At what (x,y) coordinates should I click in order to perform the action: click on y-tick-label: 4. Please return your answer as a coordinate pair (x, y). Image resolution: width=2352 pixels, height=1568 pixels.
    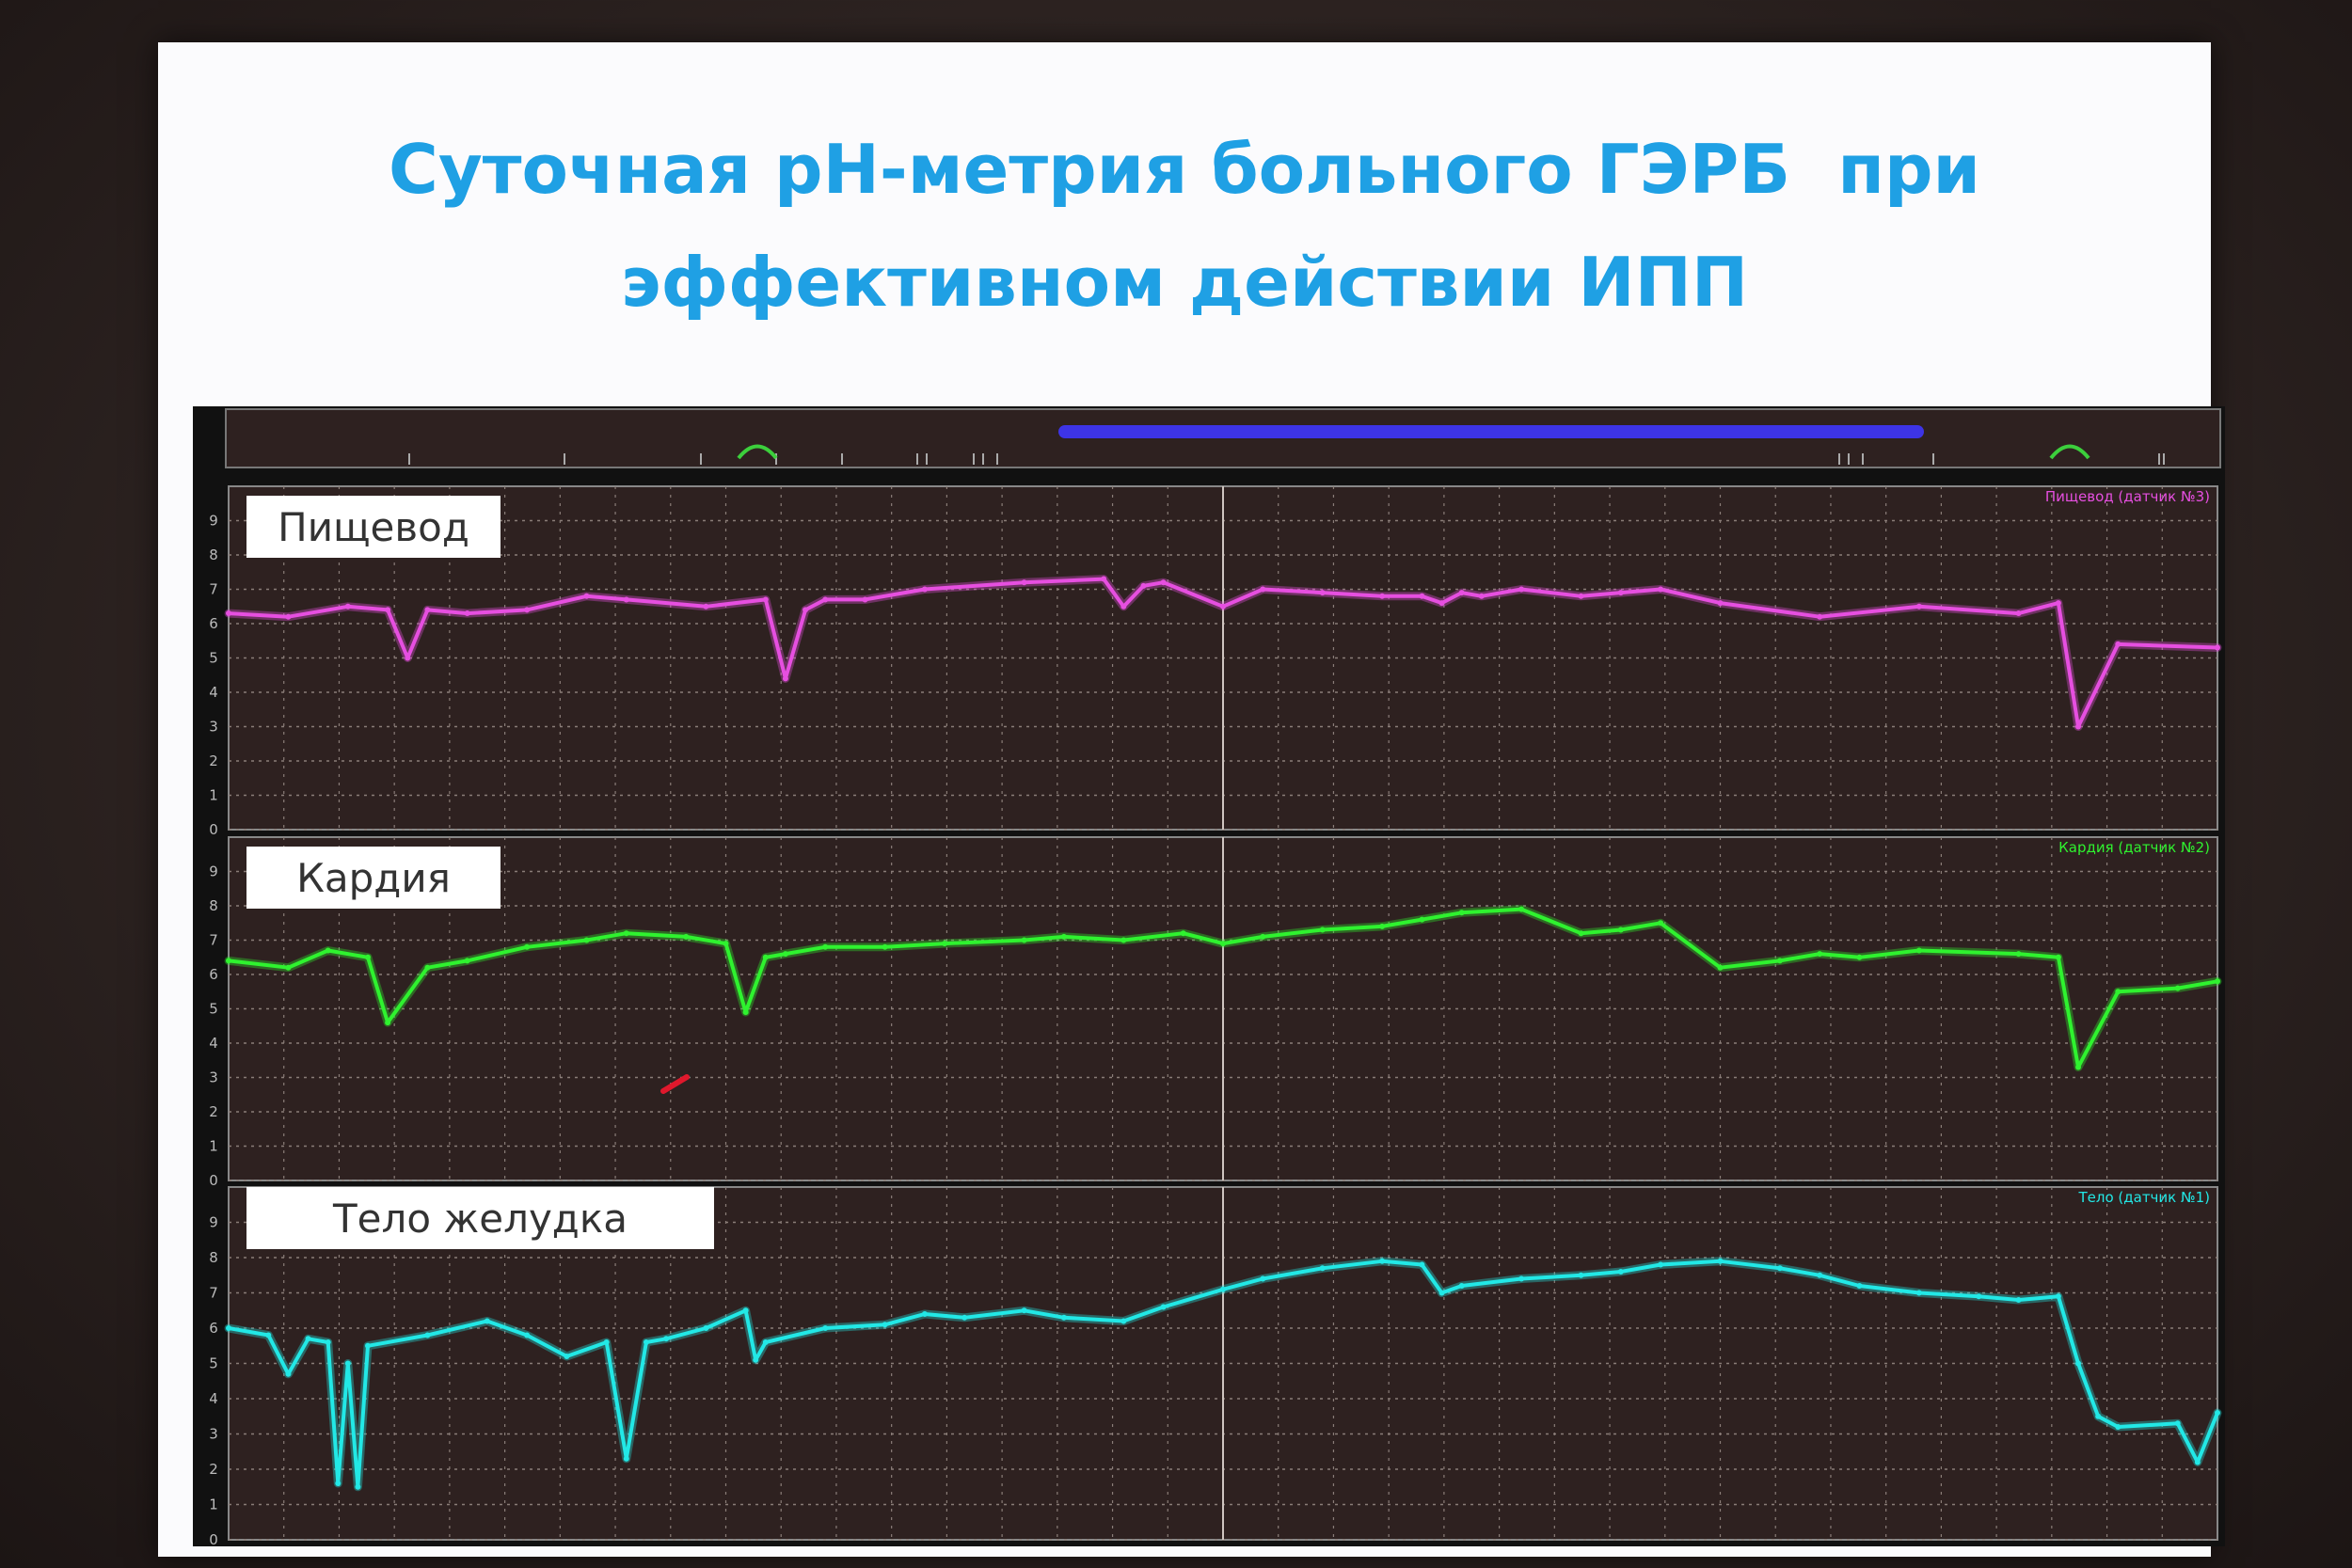
    Looking at the image, I should click on (213, 1043).